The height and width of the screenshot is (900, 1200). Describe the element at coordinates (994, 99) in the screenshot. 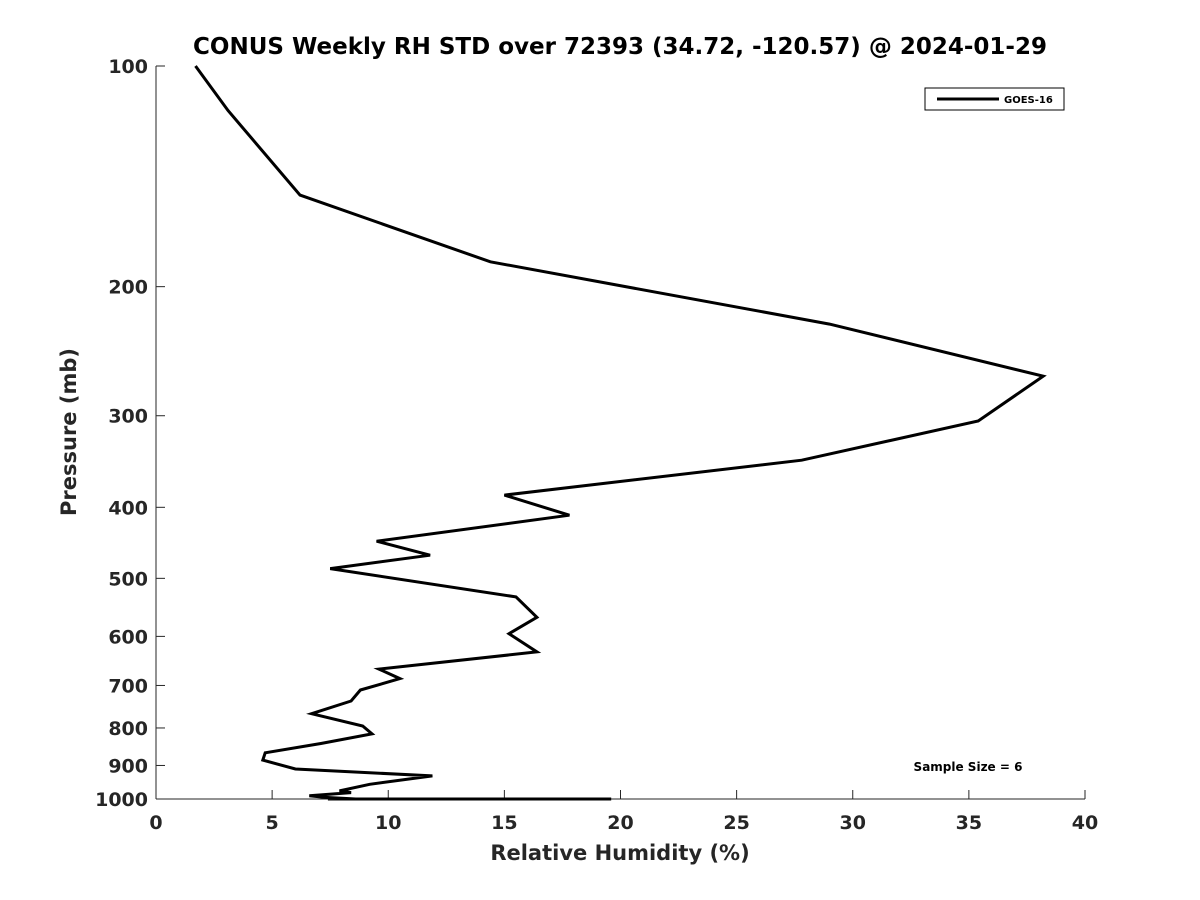

I see `legend: GOES-16` at that location.